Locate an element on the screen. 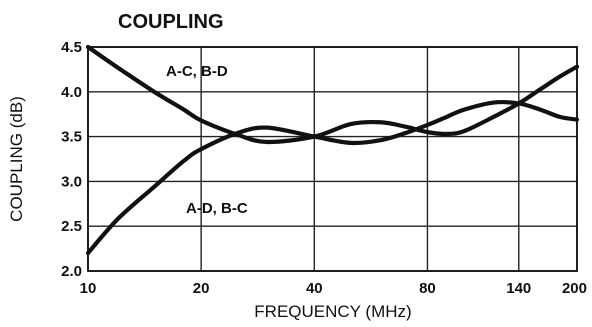  series-label-ac-bd: A-C, B-D is located at coordinates (197, 71).